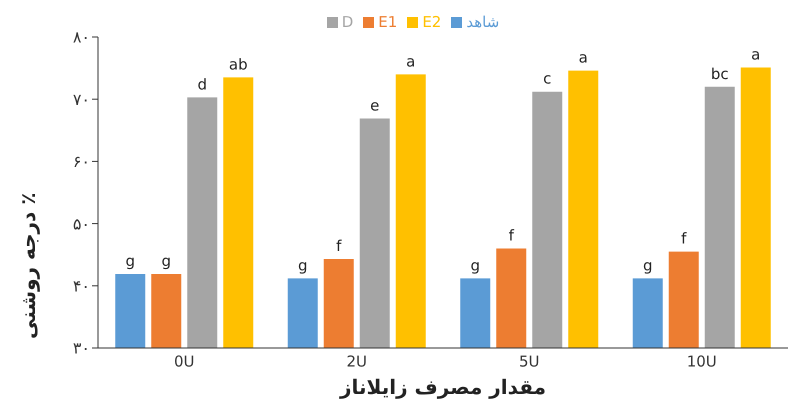 This screenshot has height=417, width=809. What do you see at coordinates (81, 162) in the screenshot?
I see `y-tick-label: ۶۰` at bounding box center [81, 162].